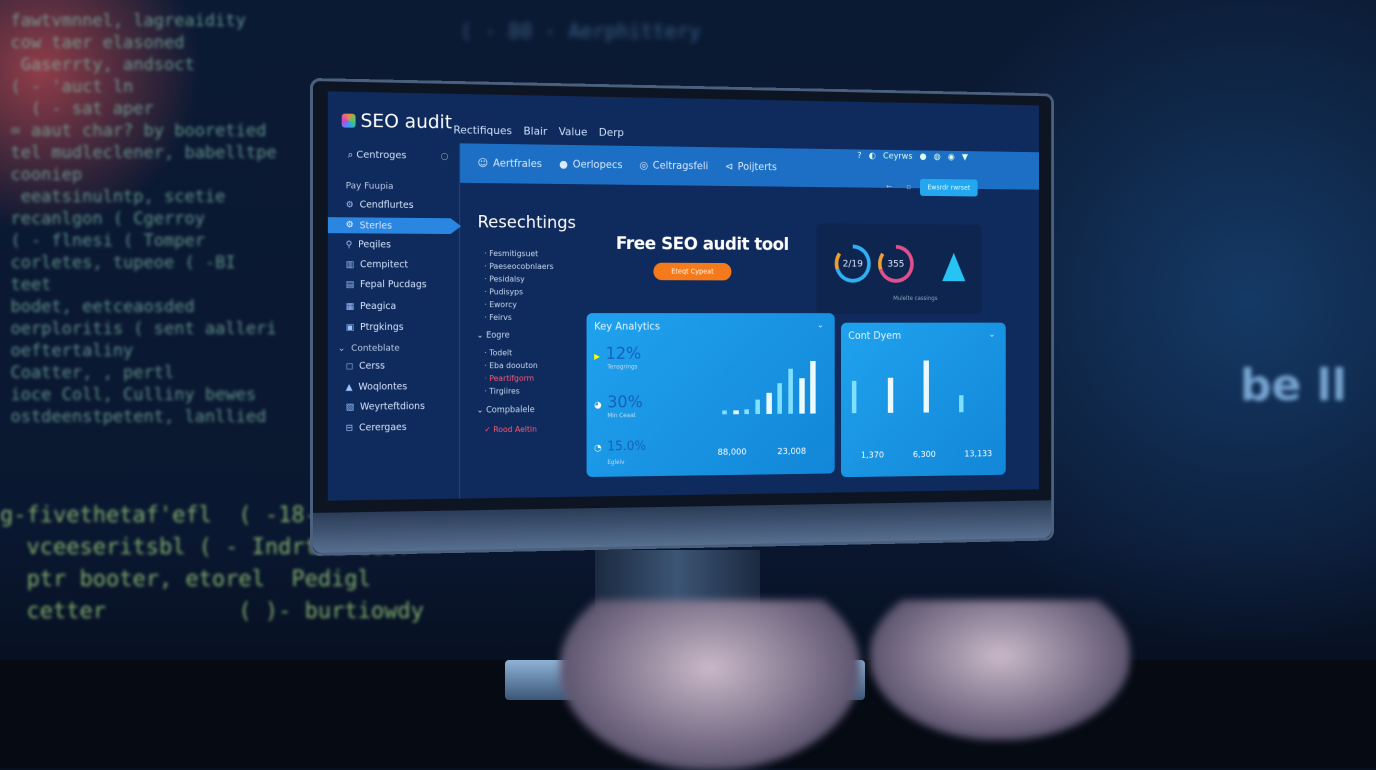 The image size is (1376, 770). What do you see at coordinates (509, 378) in the screenshot?
I see `list-item: · Peartifgorm` at bounding box center [509, 378].